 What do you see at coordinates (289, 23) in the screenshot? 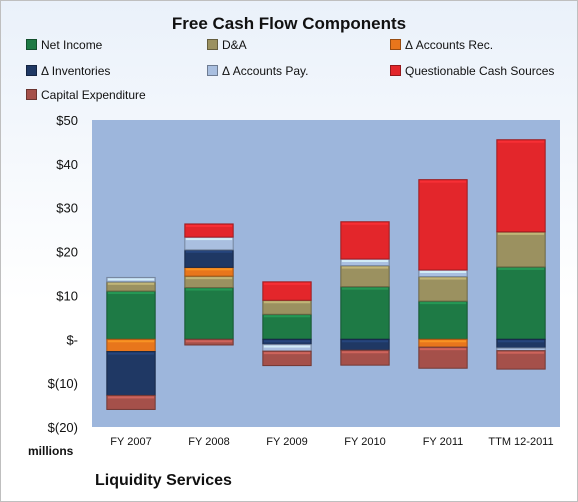
I see `chart-title: Free Cash Flow Components` at bounding box center [289, 23].